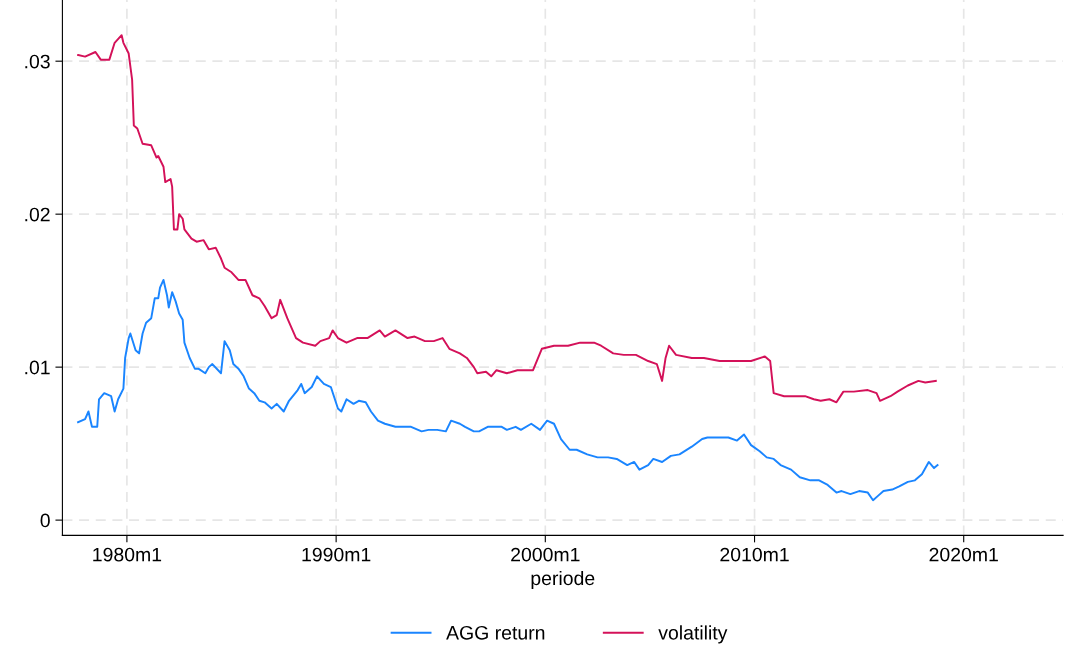  What do you see at coordinates (127, 554) in the screenshot?
I see `x-tick-label: 1980m1` at bounding box center [127, 554].